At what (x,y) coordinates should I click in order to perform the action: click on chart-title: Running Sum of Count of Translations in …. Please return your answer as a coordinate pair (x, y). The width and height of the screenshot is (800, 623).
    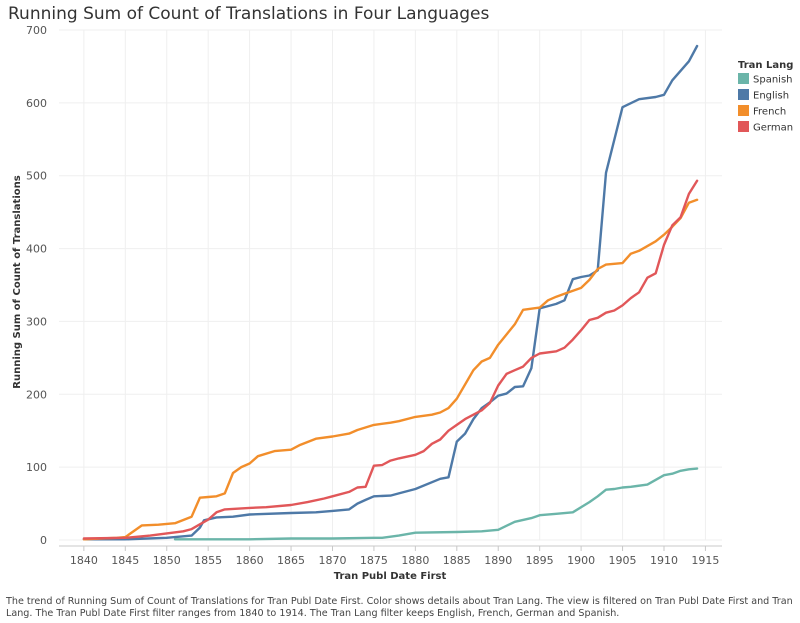
    Looking at the image, I should click on (249, 14).